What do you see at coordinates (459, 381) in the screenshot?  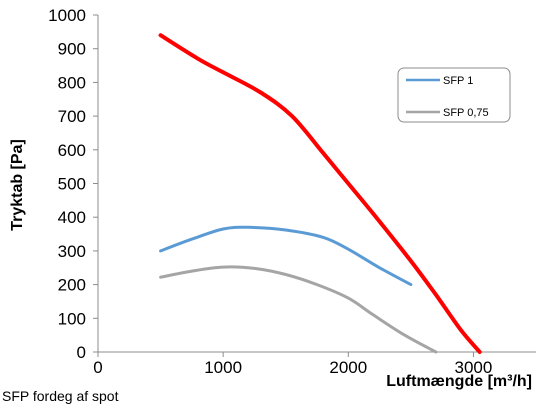 I see `x-axis-label: Luftmængde [m³/h]` at bounding box center [459, 381].